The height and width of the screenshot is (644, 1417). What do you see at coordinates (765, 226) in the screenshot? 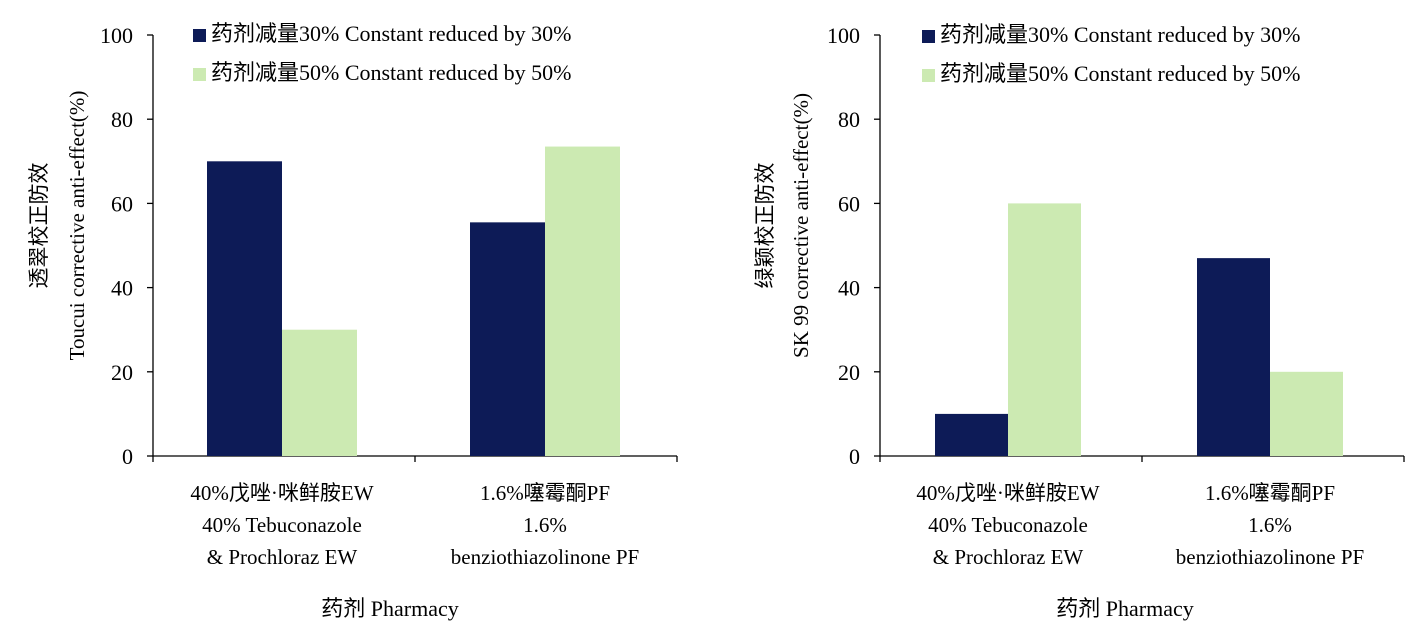
I see `y-axis-label-line-1: 绿颖校正防效` at bounding box center [765, 226].